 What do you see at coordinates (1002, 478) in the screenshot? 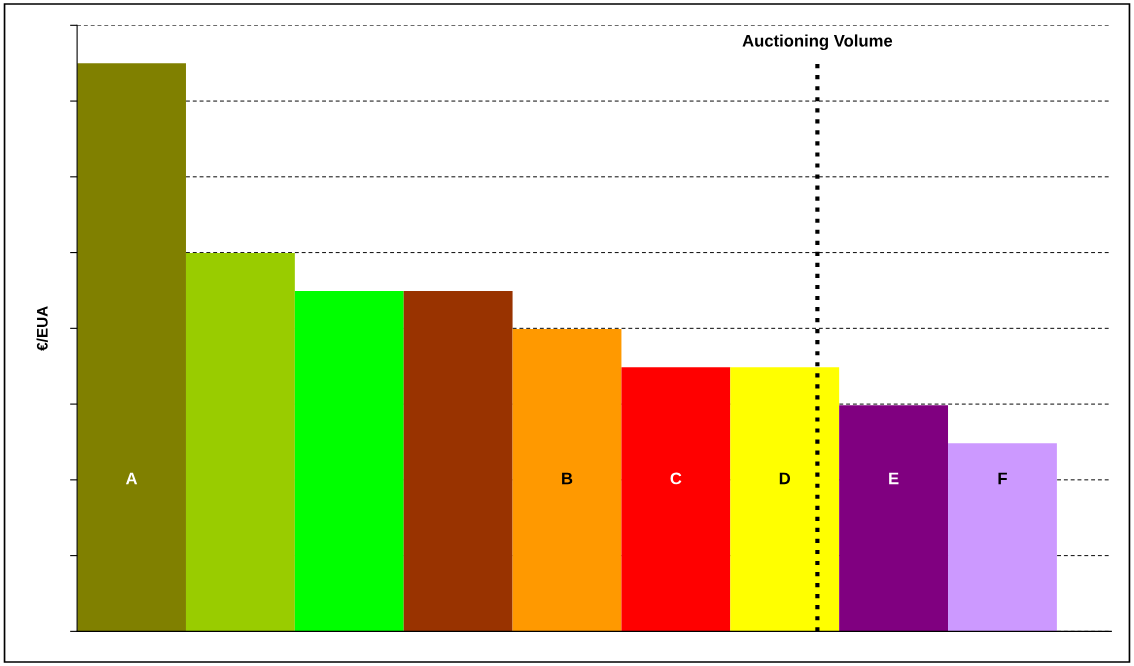
I see `x-tick-label: F` at bounding box center [1002, 478].